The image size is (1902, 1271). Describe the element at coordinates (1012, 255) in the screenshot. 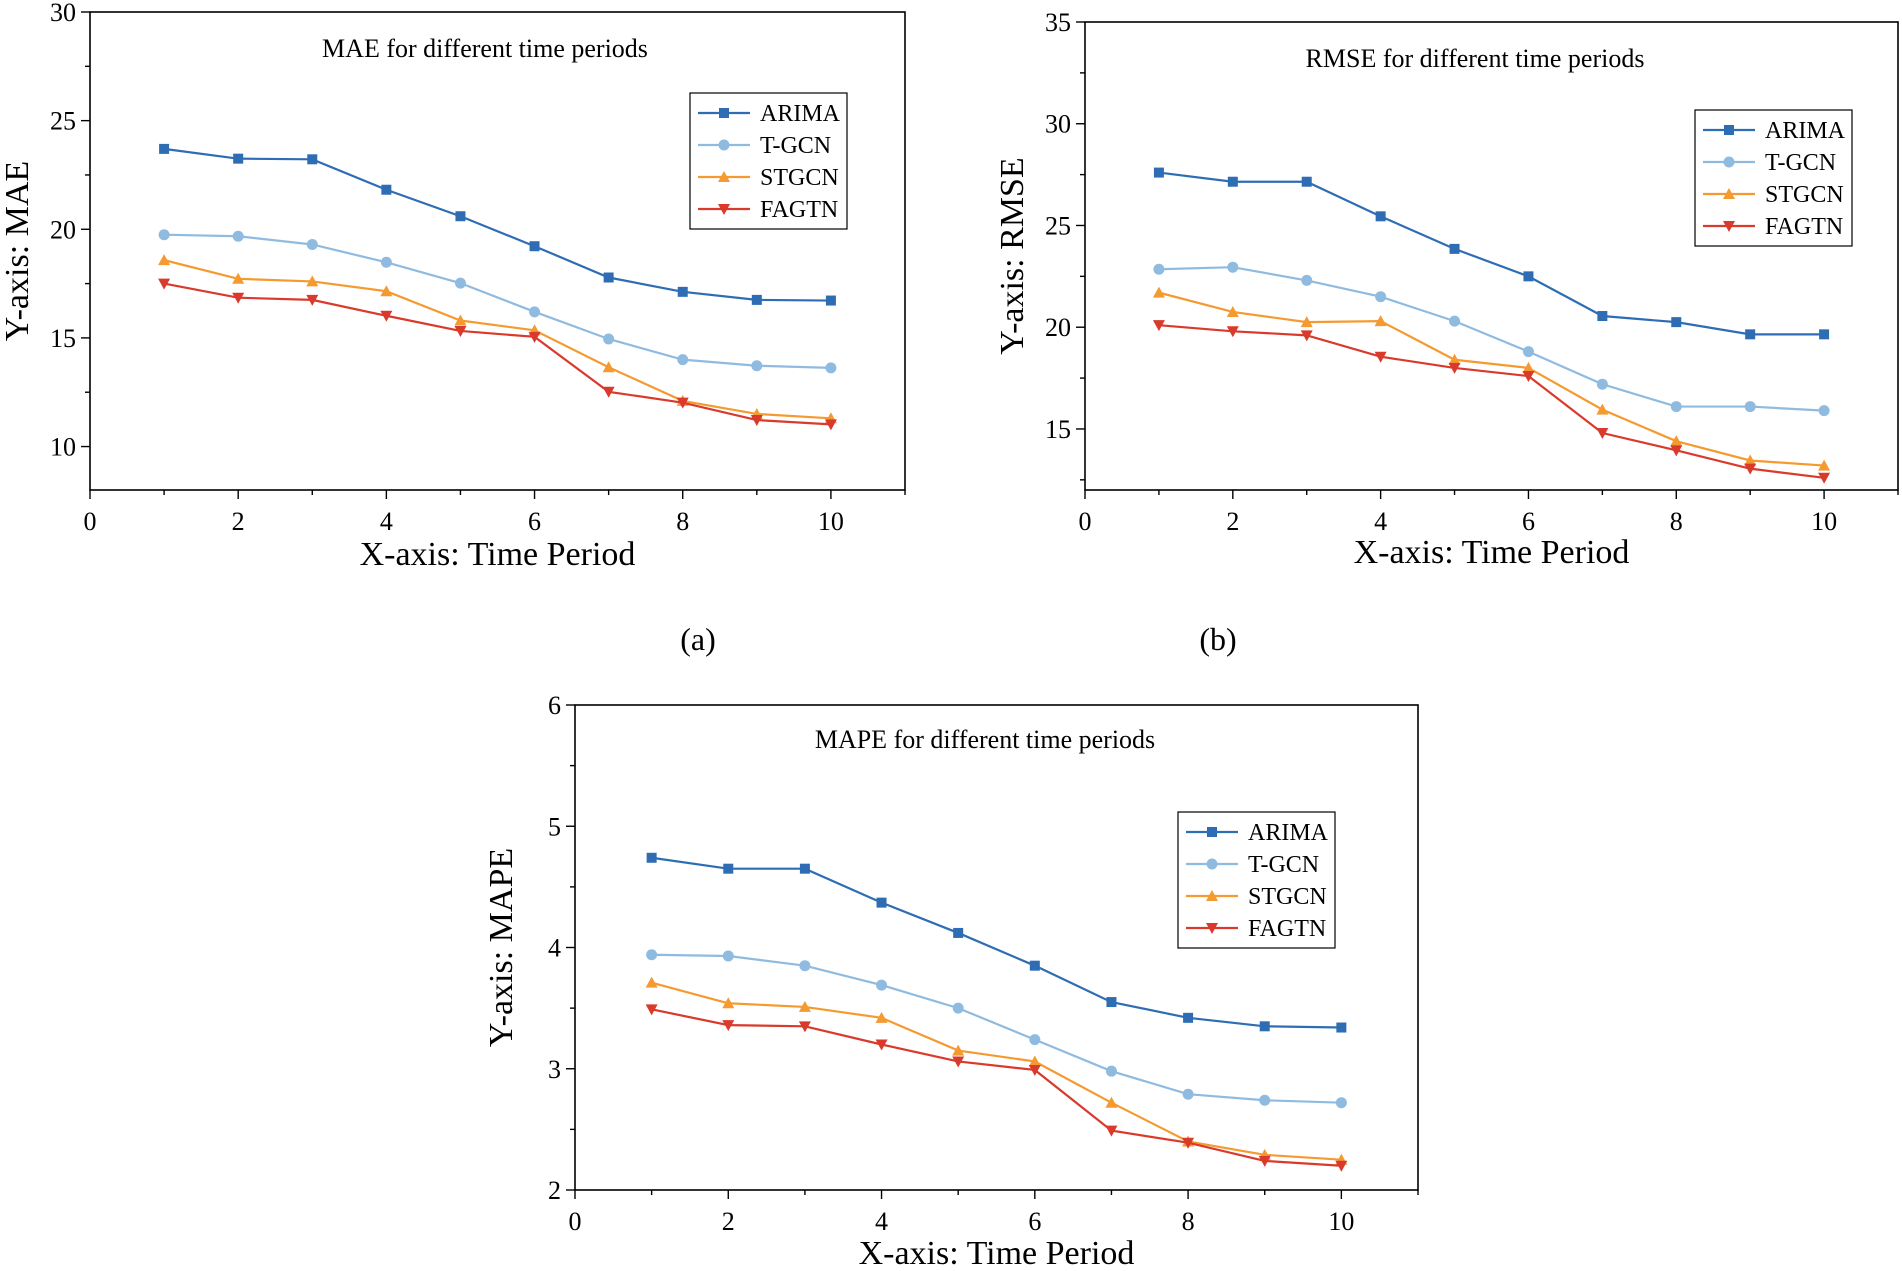

I see `y-axis-label: Y-axis: RMSE` at that location.